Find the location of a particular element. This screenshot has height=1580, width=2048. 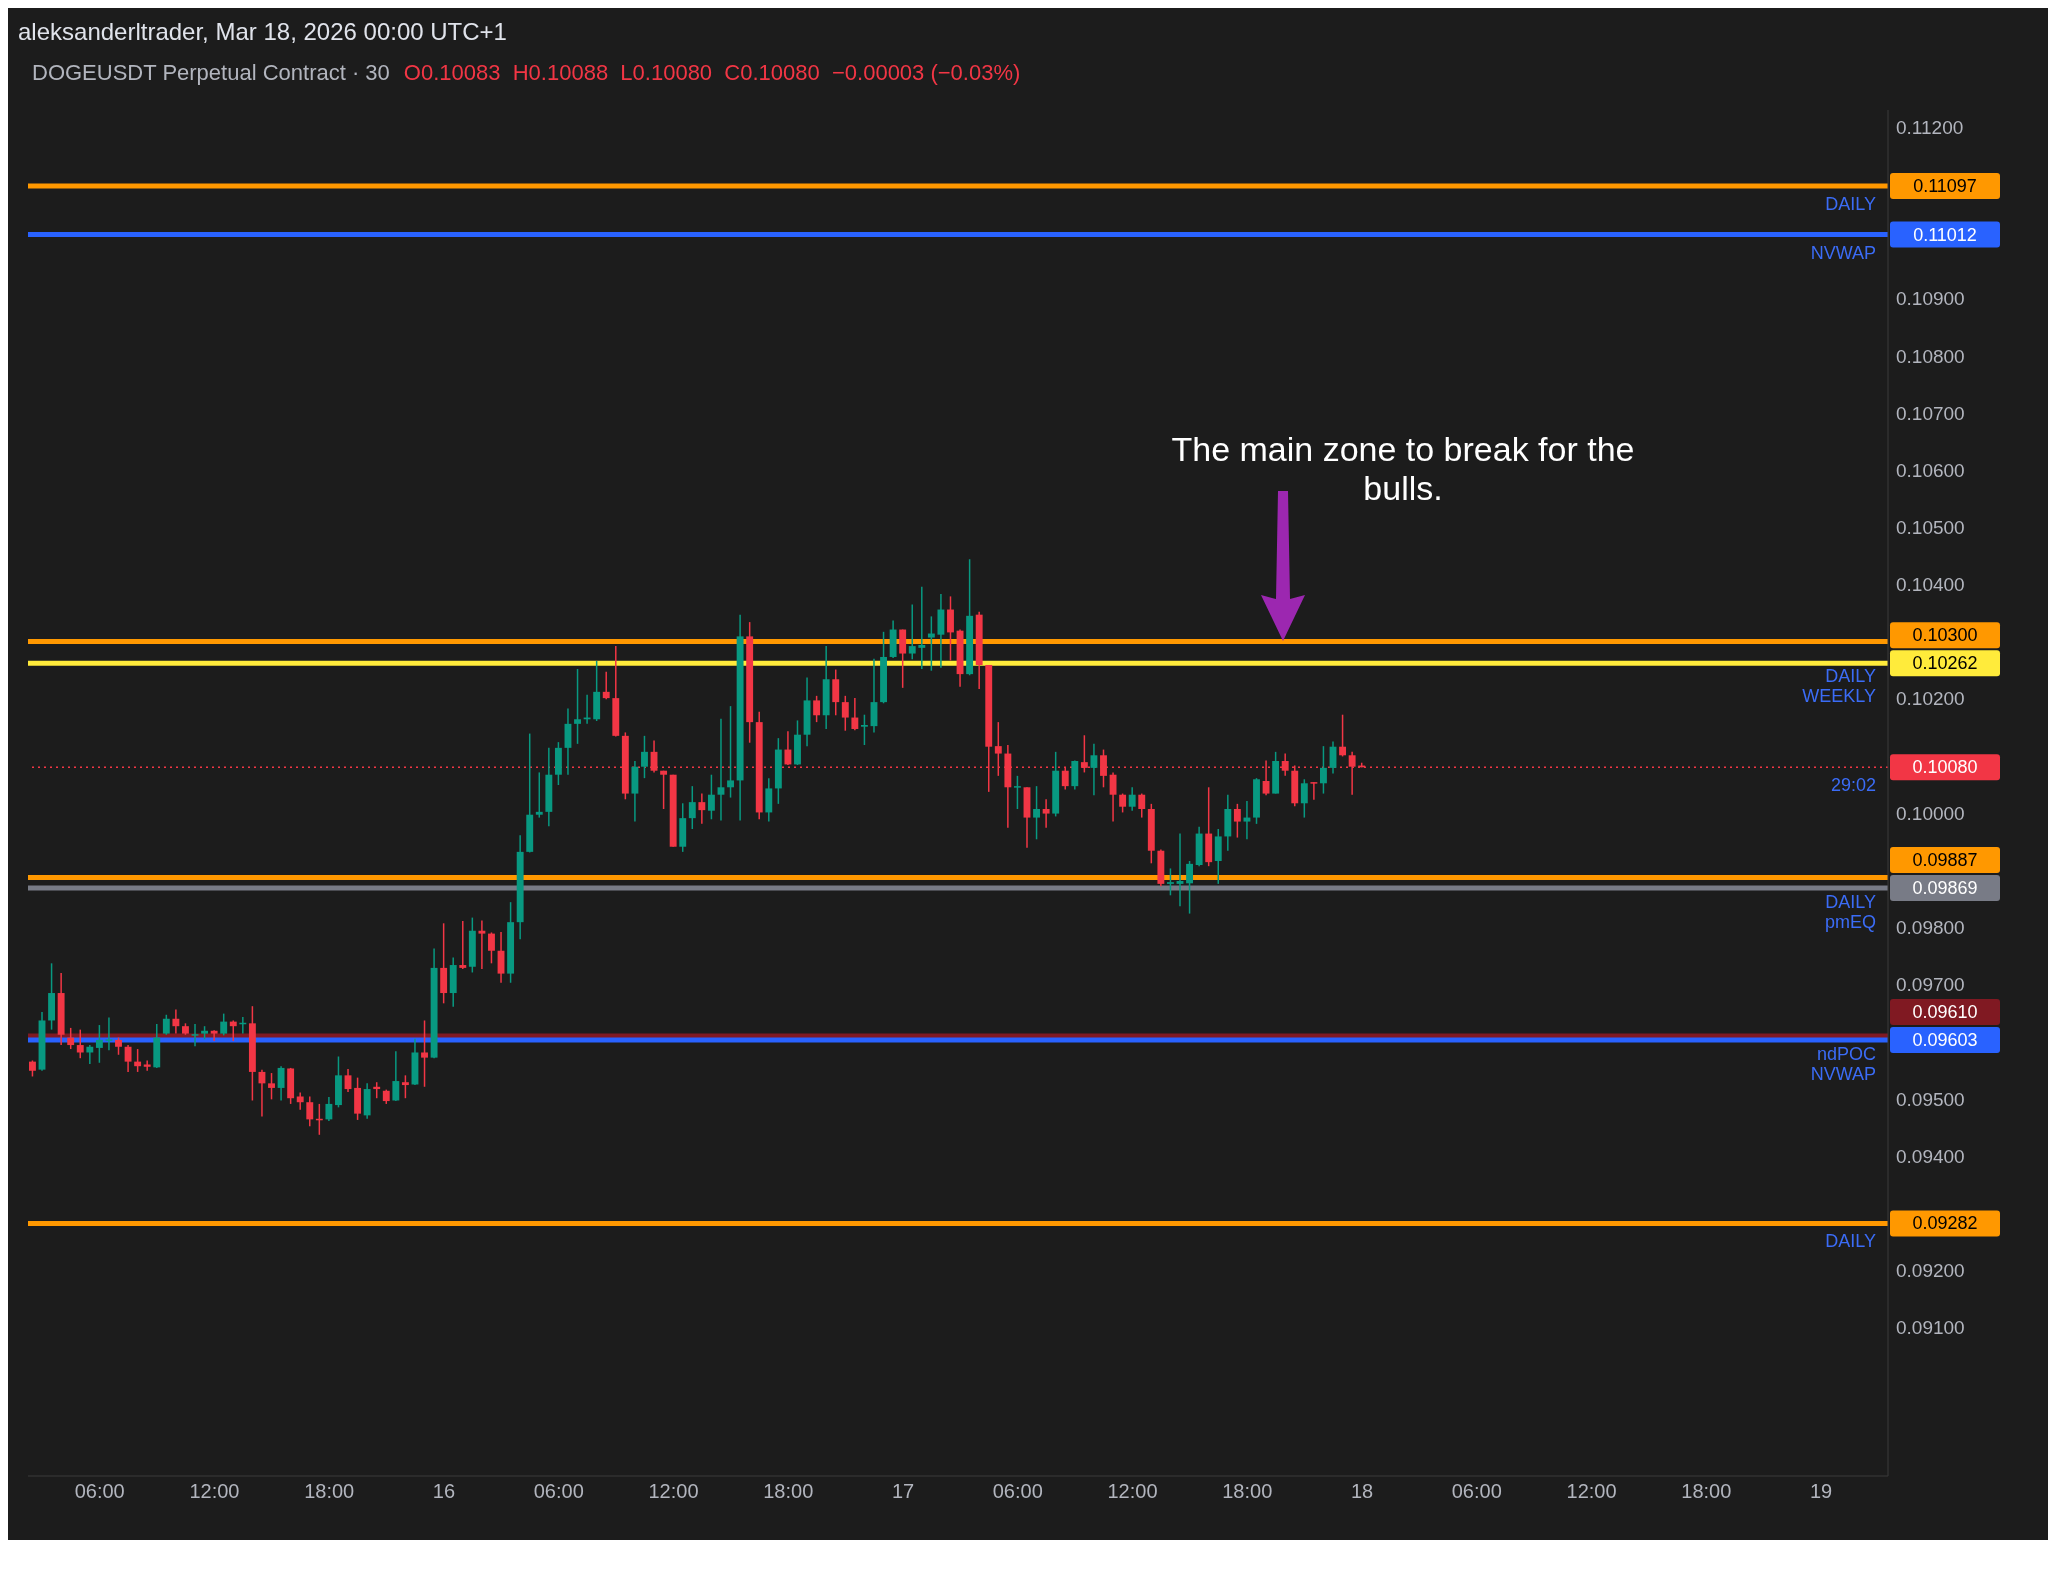

ref-line-label: 0.10300 is located at coordinates (1945, 635).